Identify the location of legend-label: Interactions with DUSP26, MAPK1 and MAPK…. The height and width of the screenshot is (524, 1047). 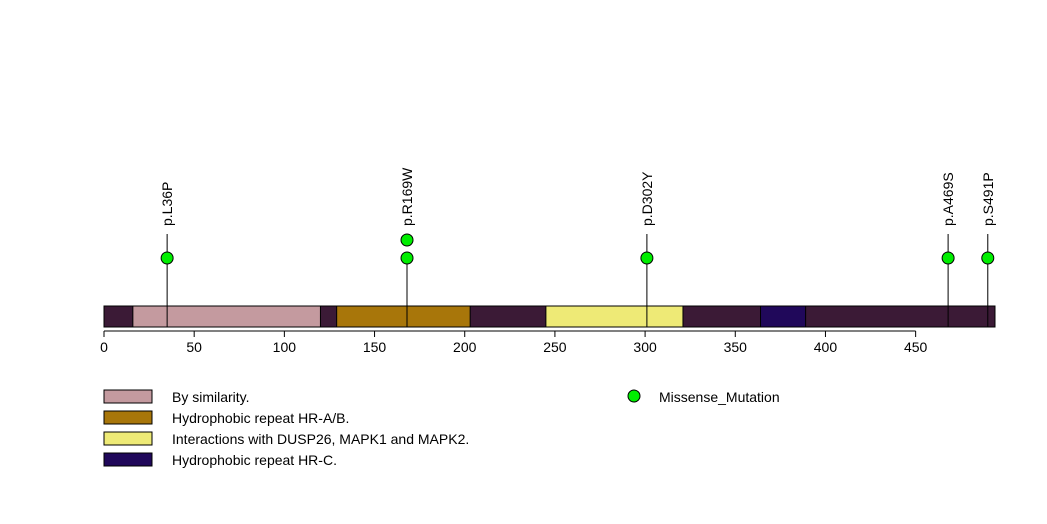
(320, 439).